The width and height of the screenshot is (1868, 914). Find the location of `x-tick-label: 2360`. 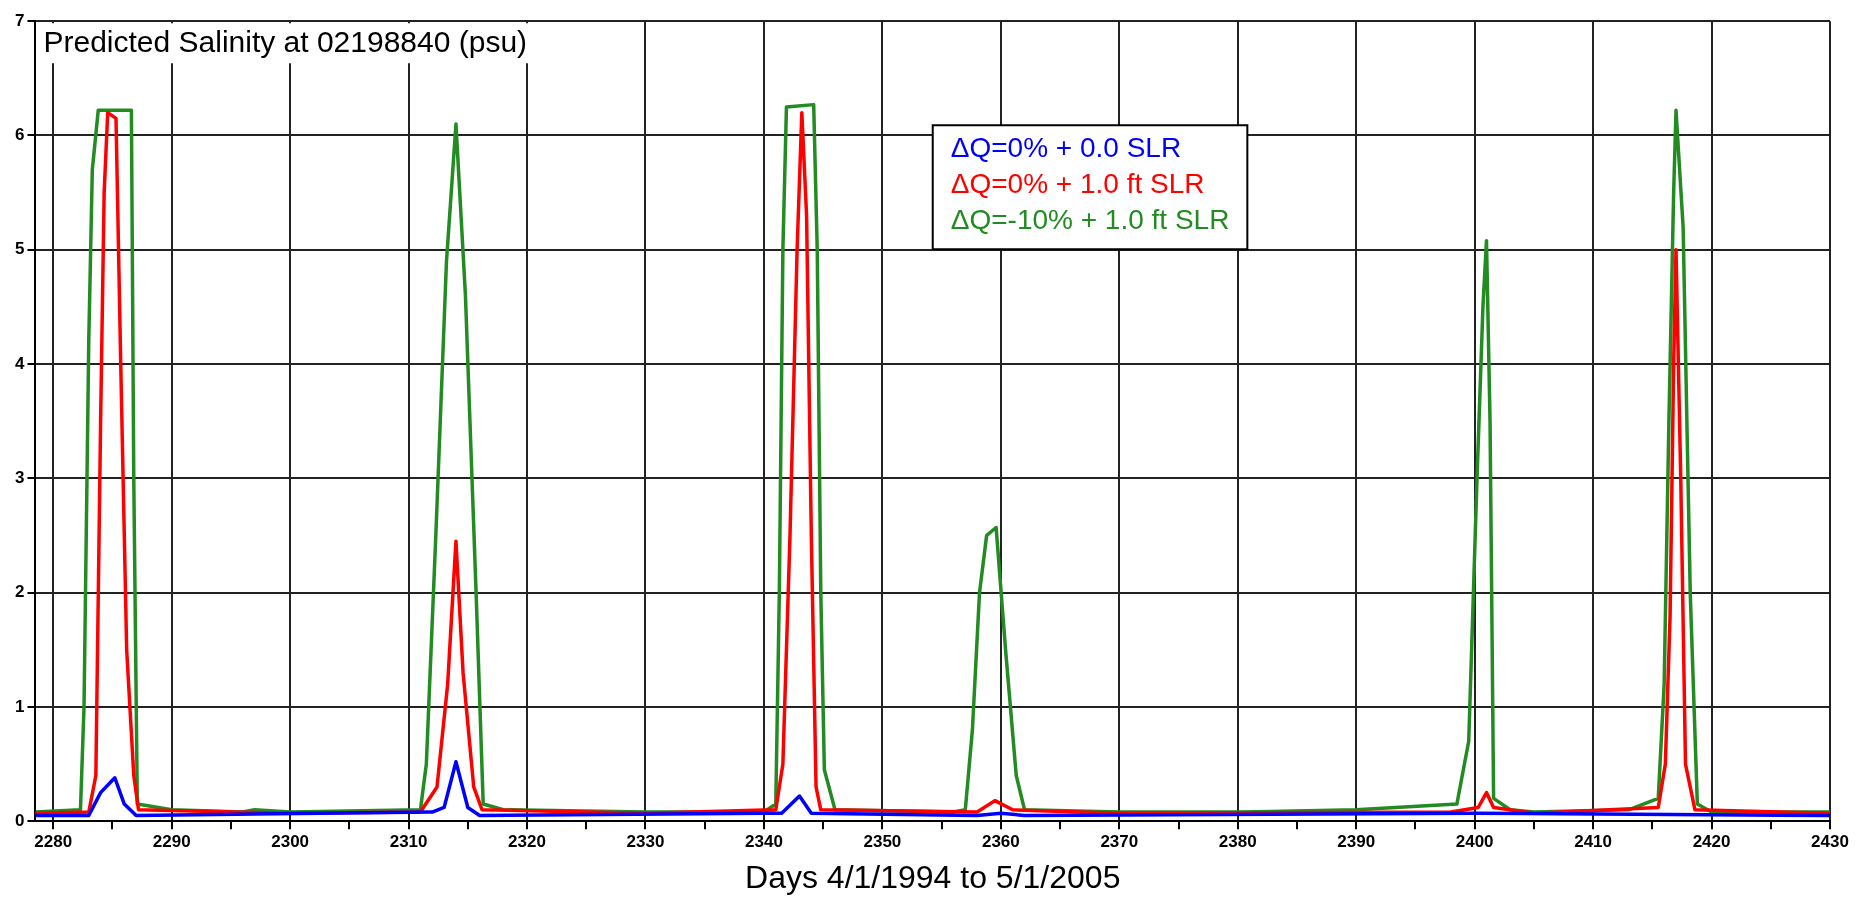

x-tick-label: 2360 is located at coordinates (1000, 842).